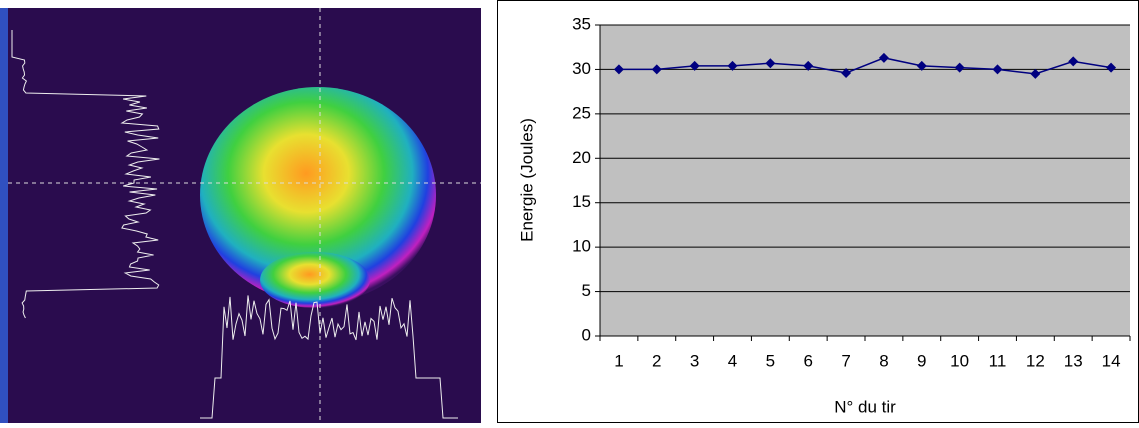  Describe the element at coordinates (845, 360) in the screenshot. I see `x-tick-label: 7` at that location.